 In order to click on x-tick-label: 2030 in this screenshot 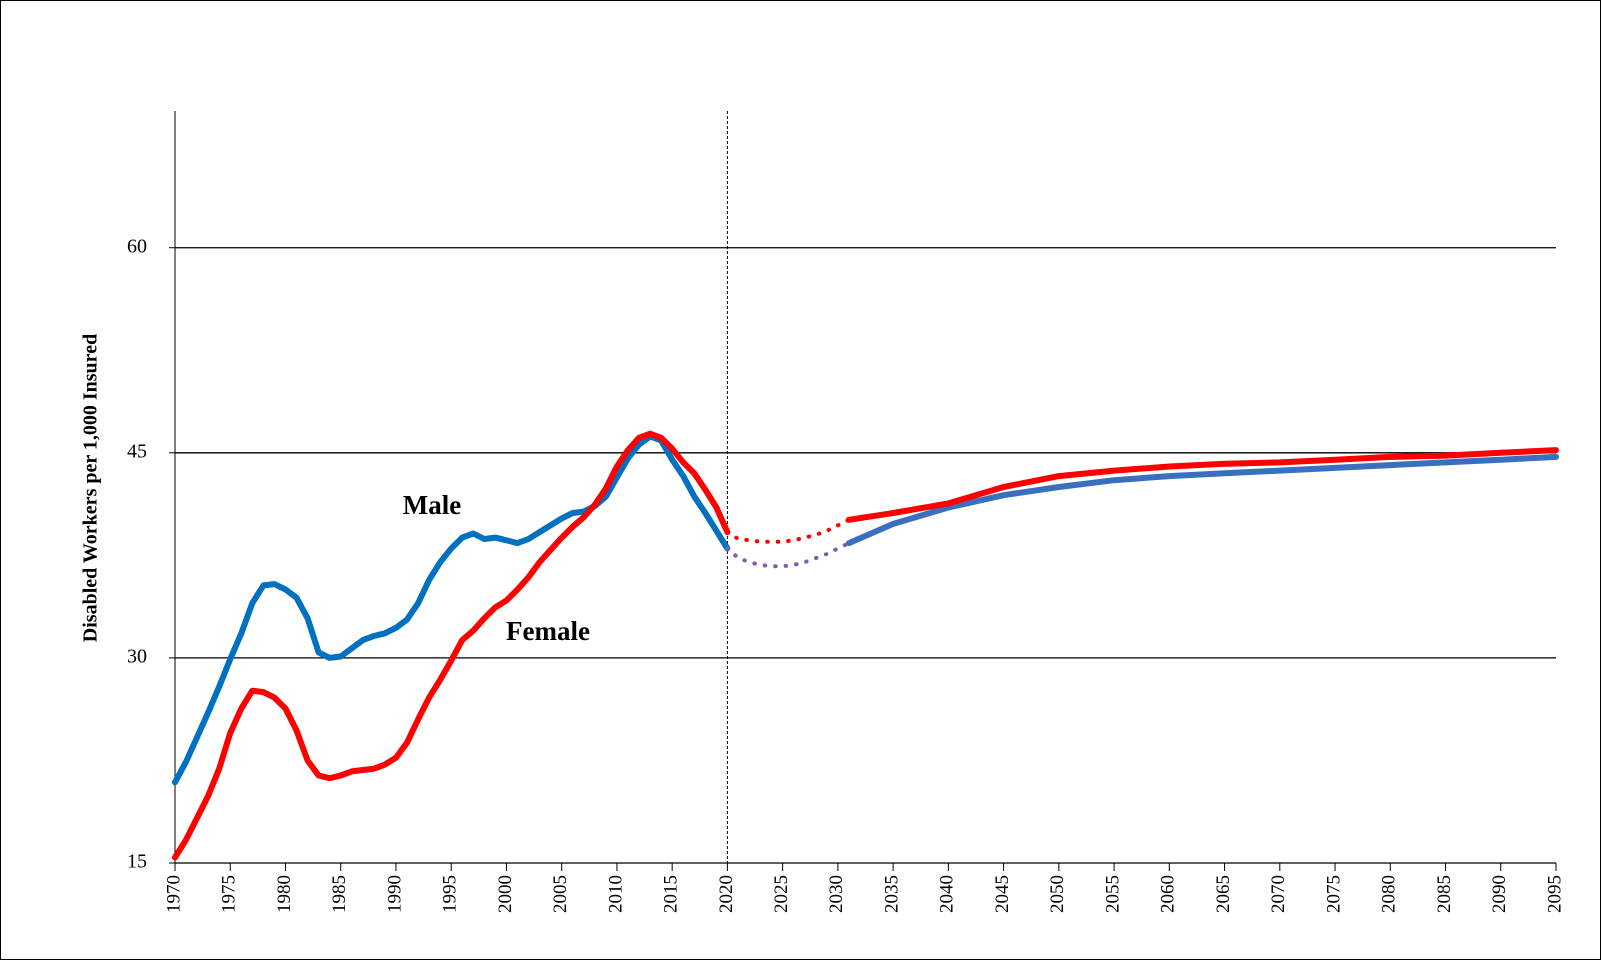, I will do `click(836, 894)`.